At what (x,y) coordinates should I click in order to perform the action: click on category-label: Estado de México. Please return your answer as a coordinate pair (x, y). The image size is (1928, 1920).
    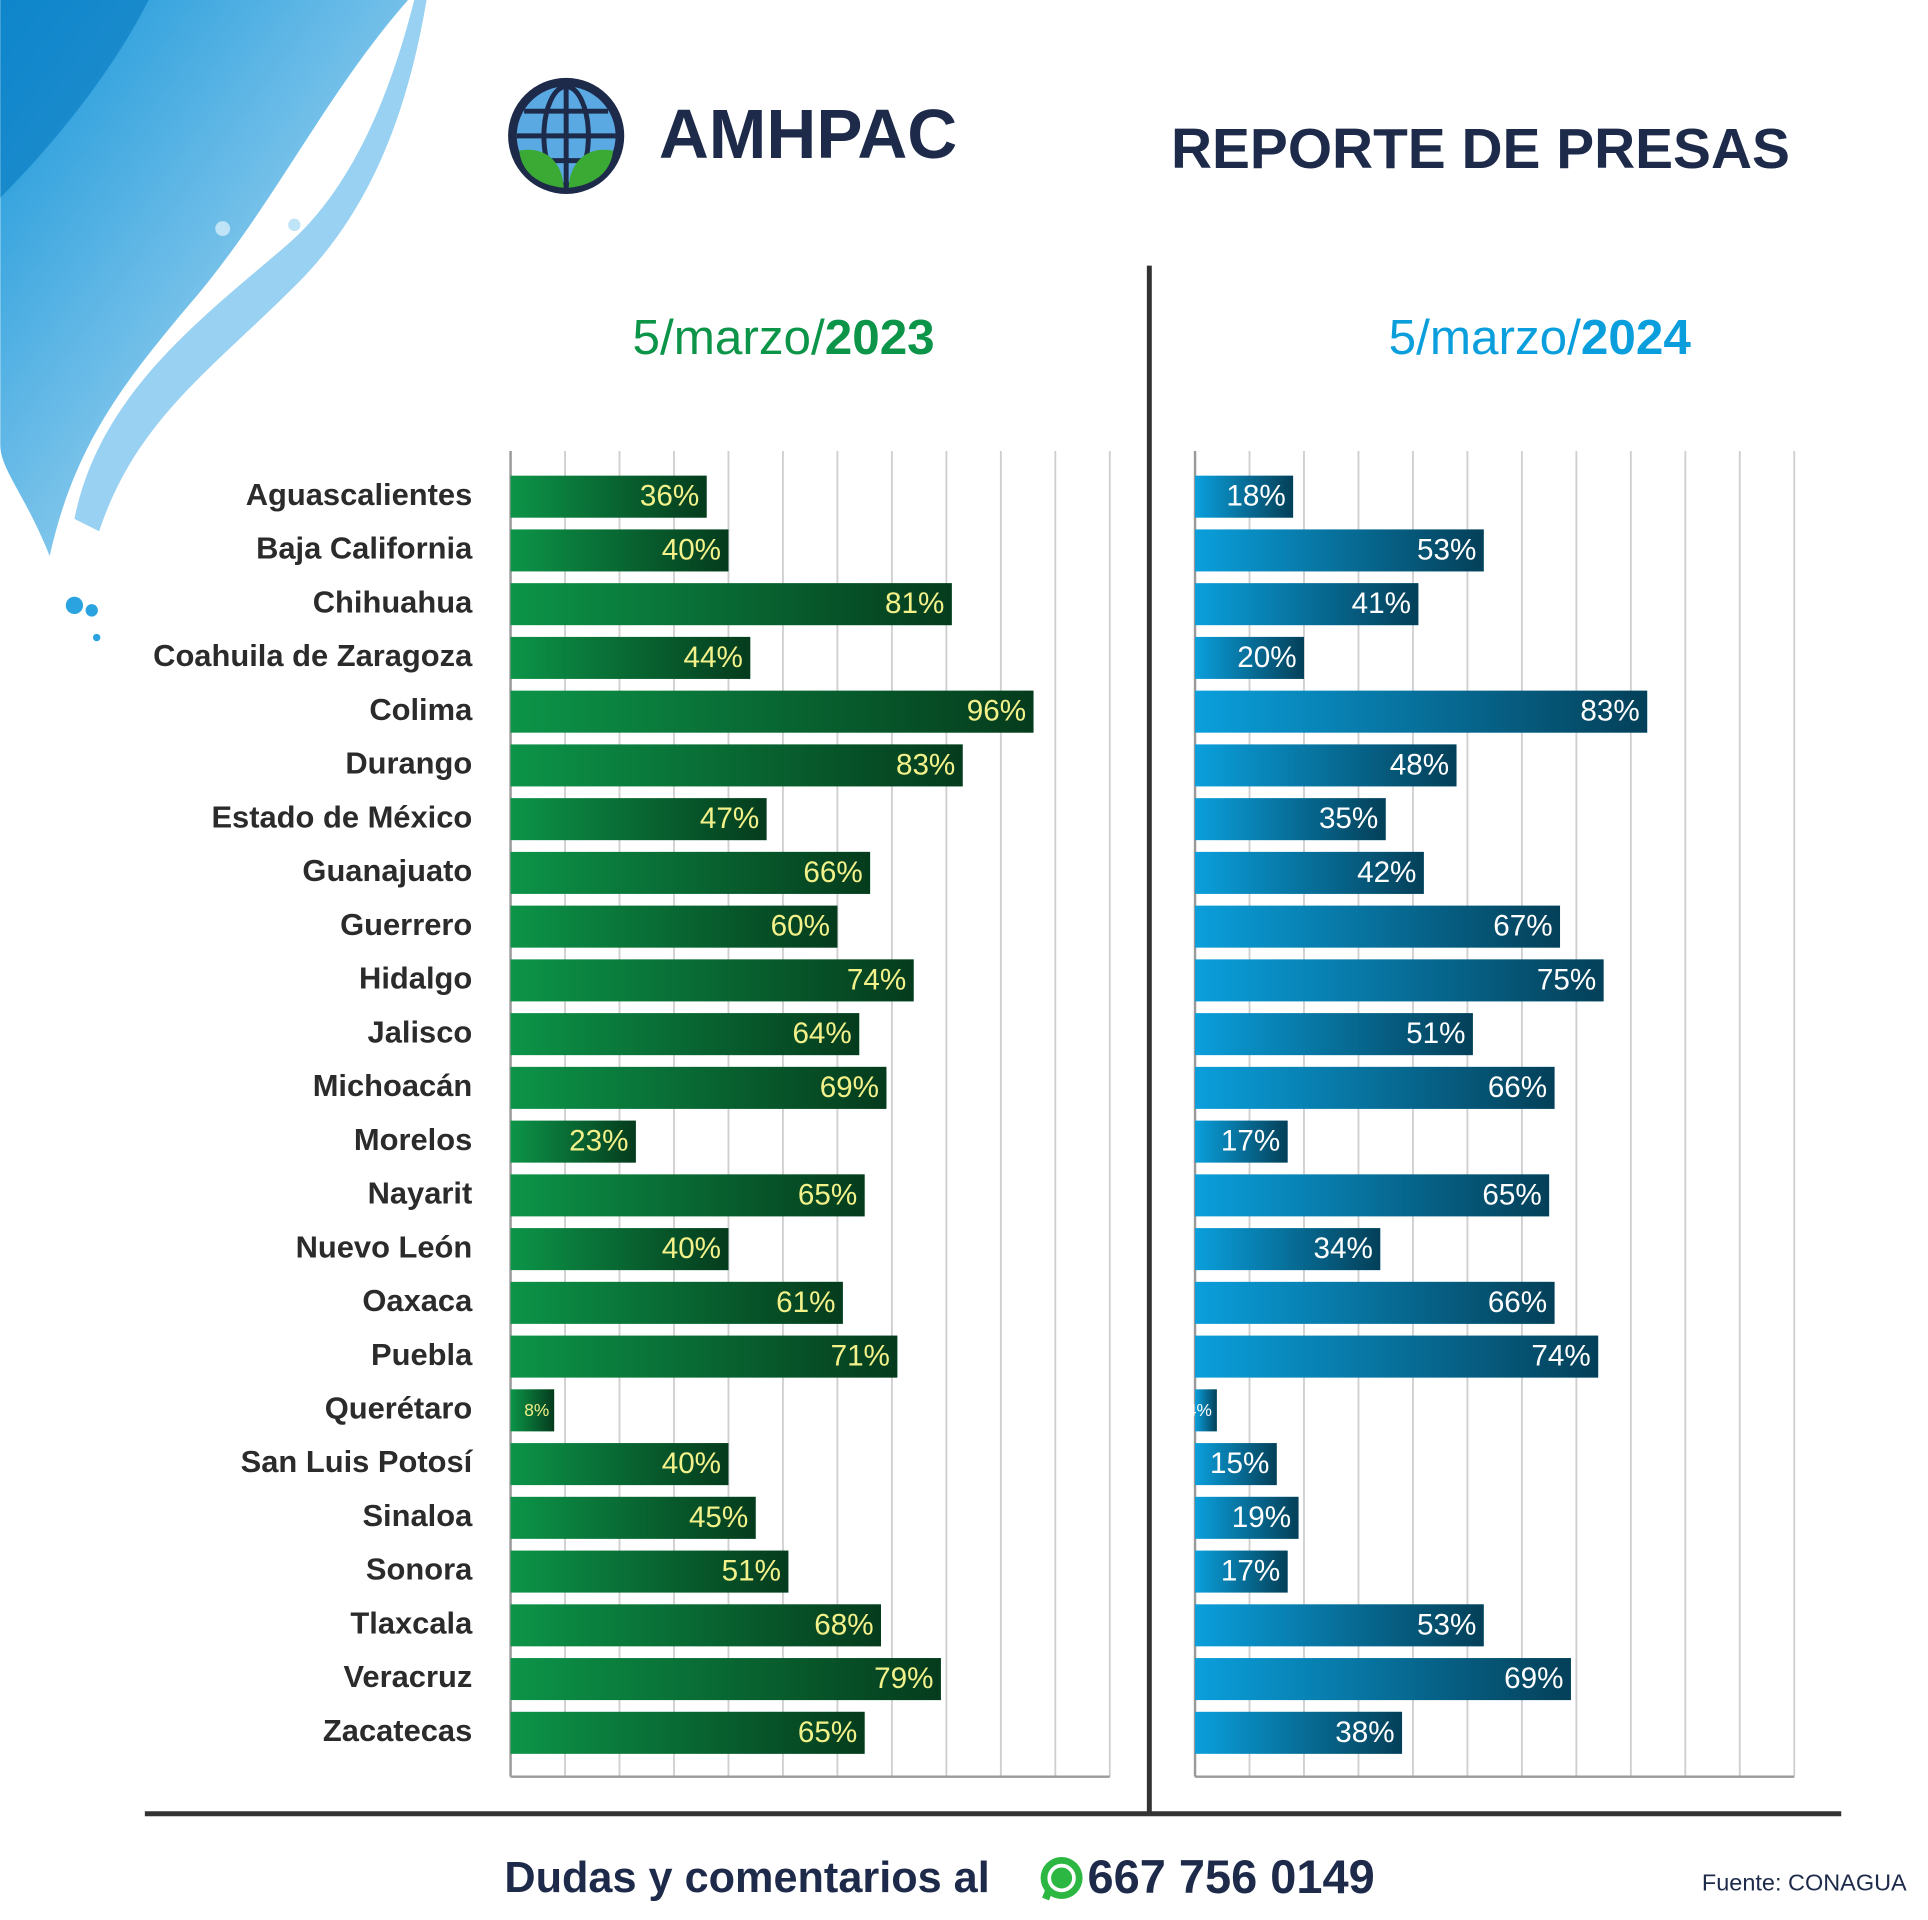
    Looking at the image, I should click on (341, 816).